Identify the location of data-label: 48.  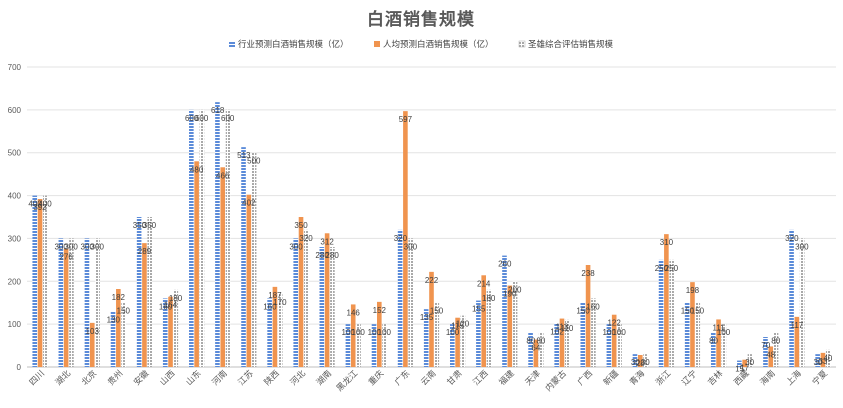
(770, 354).